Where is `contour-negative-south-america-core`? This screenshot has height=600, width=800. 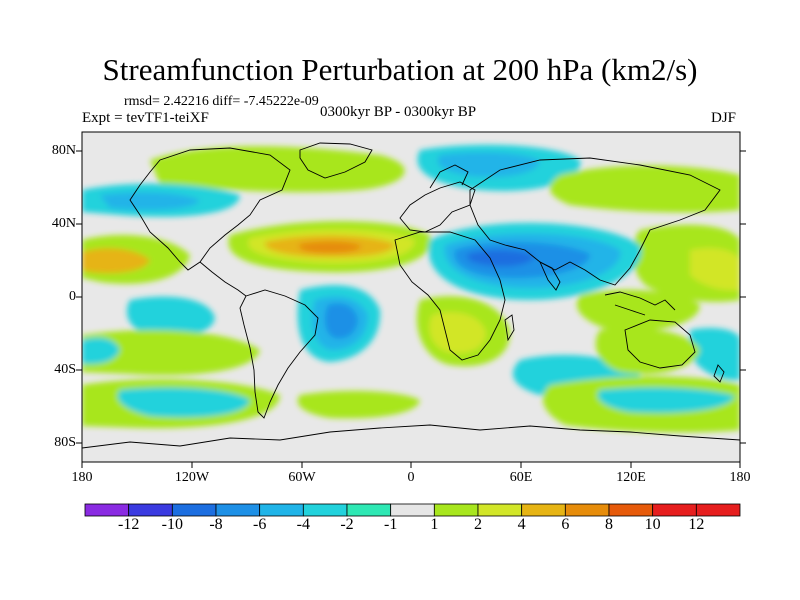 contour-negative-south-america-core is located at coordinates (341, 321).